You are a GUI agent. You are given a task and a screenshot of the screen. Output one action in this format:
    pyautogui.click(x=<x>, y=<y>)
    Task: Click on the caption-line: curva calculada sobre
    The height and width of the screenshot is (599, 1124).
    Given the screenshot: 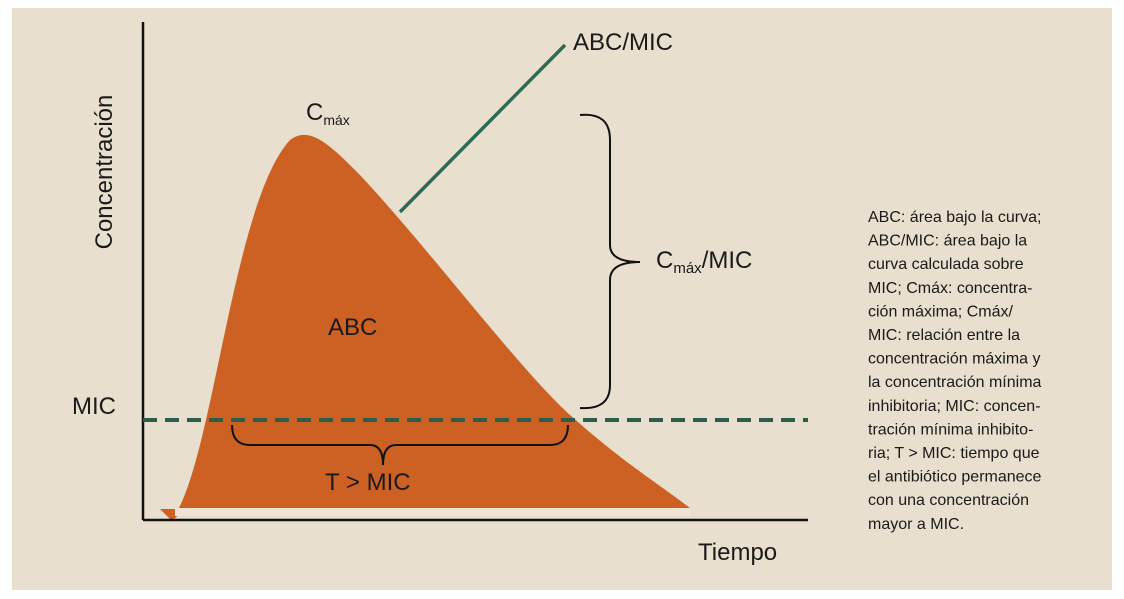 What is the action you would take?
    pyautogui.click(x=946, y=264)
    